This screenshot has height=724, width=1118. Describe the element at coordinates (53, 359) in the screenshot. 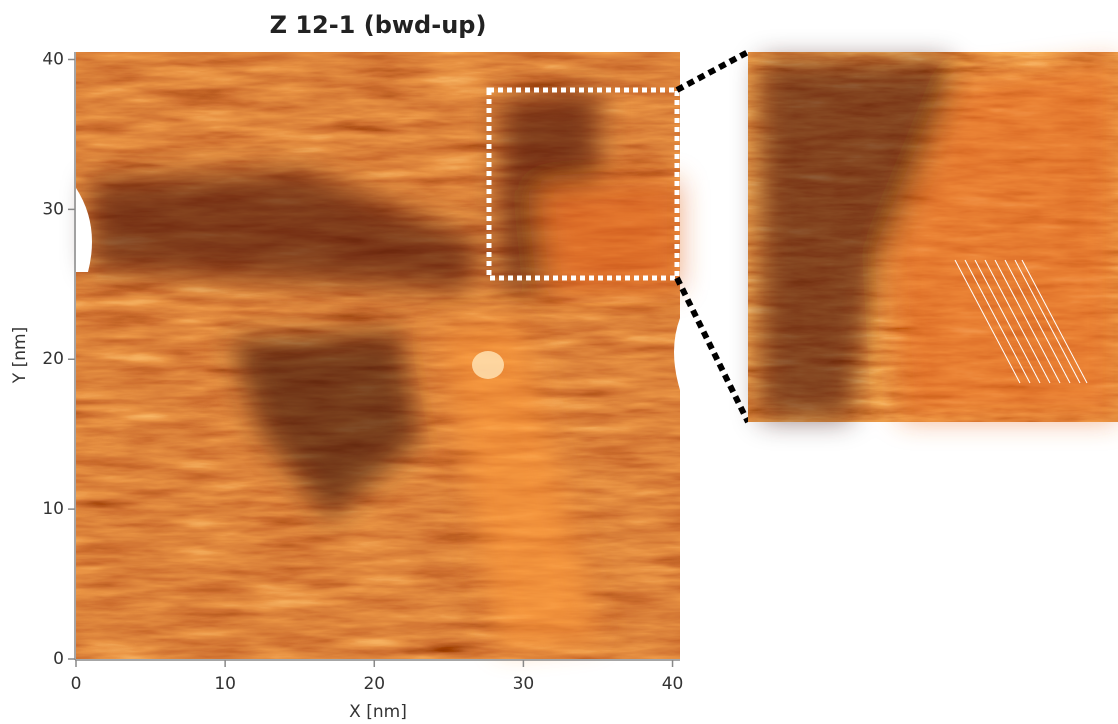

I see `y-tick-label: 20` at that location.